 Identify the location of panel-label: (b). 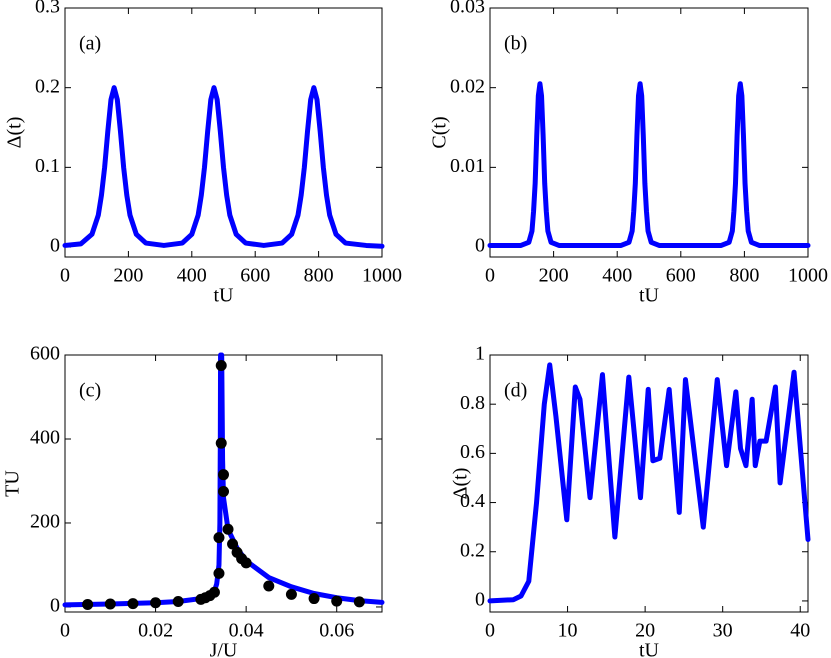
(515, 44).